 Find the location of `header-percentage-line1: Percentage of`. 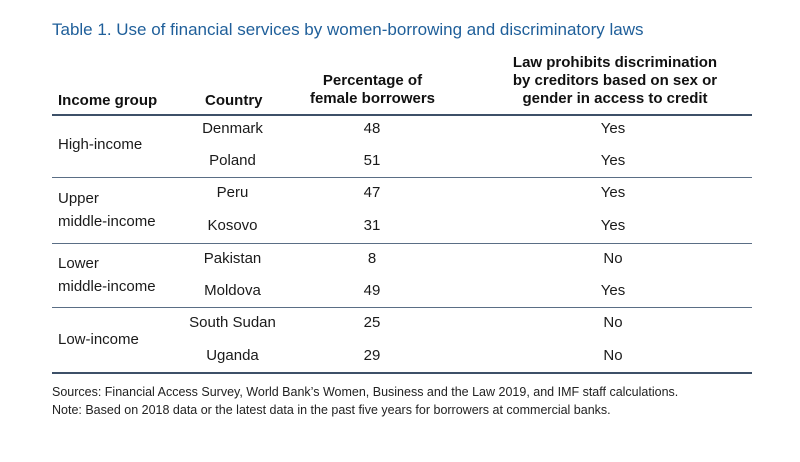

header-percentage-line1: Percentage of is located at coordinates (372, 80).